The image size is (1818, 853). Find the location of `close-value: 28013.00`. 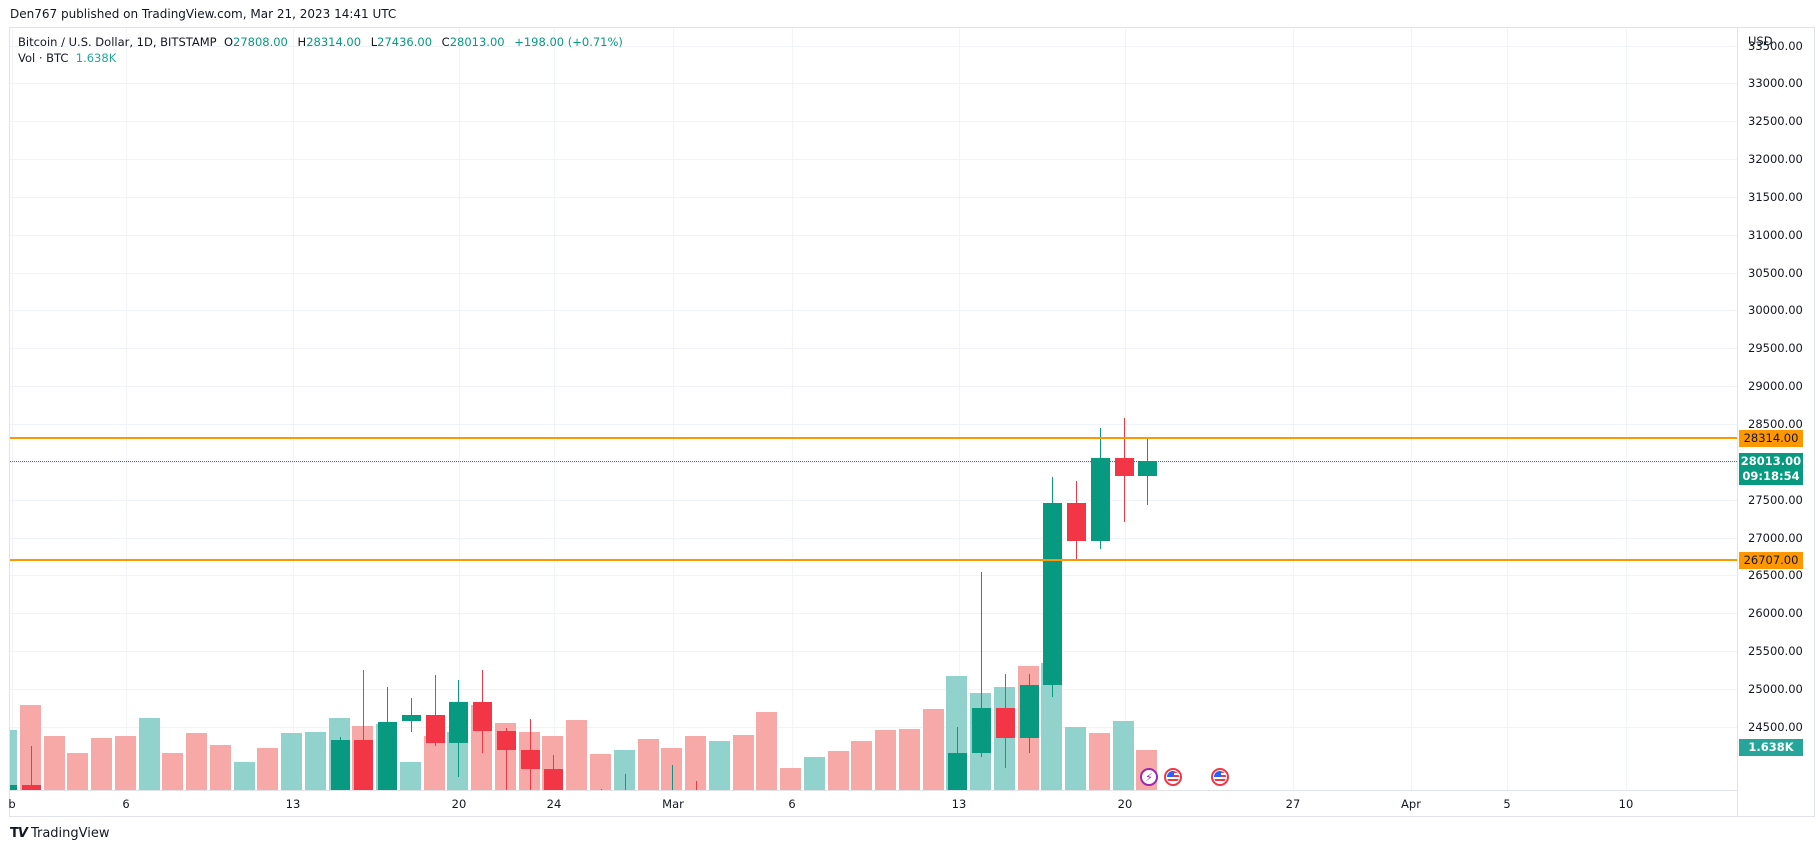

close-value: 28013.00 is located at coordinates (477, 42).